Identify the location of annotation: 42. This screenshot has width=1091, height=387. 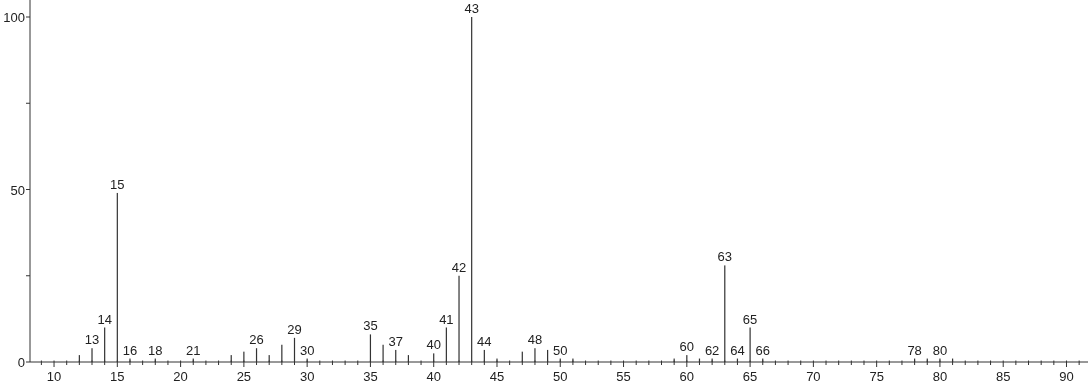
(459, 267).